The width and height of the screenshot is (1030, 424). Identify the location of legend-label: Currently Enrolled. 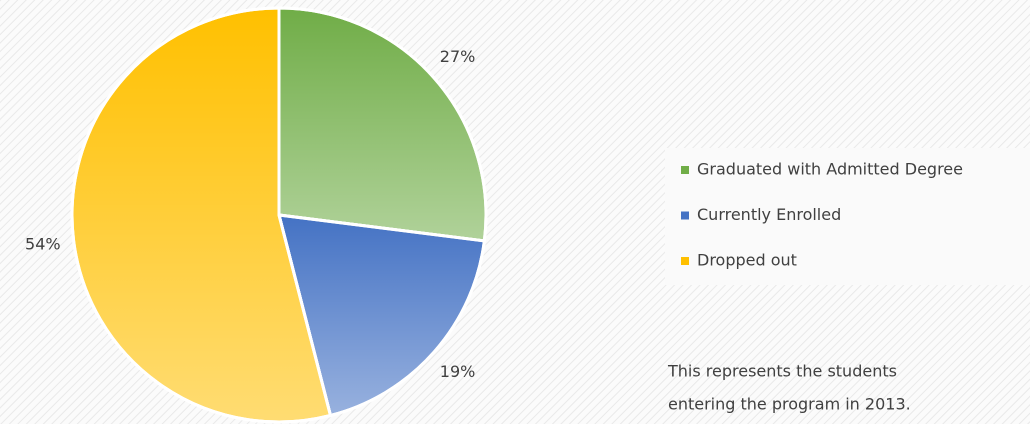
(769, 214).